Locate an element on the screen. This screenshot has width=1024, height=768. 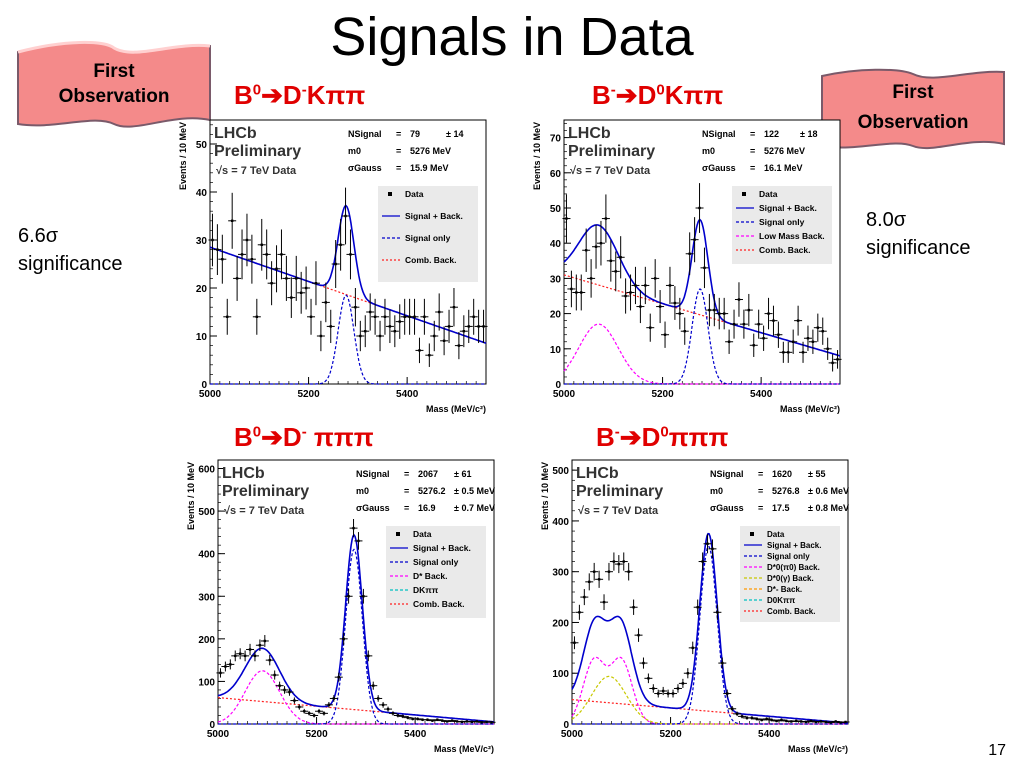
y-tick-label: 50 is located at coordinates (202, 145).